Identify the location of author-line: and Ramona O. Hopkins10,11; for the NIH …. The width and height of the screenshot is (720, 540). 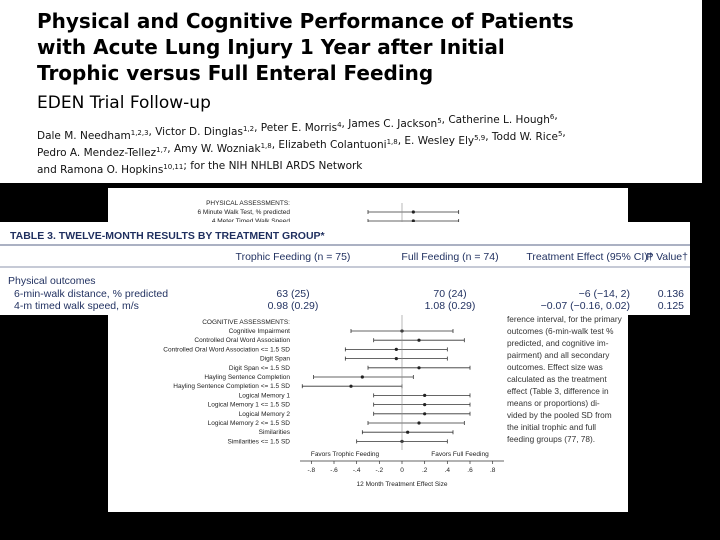
(200, 168).